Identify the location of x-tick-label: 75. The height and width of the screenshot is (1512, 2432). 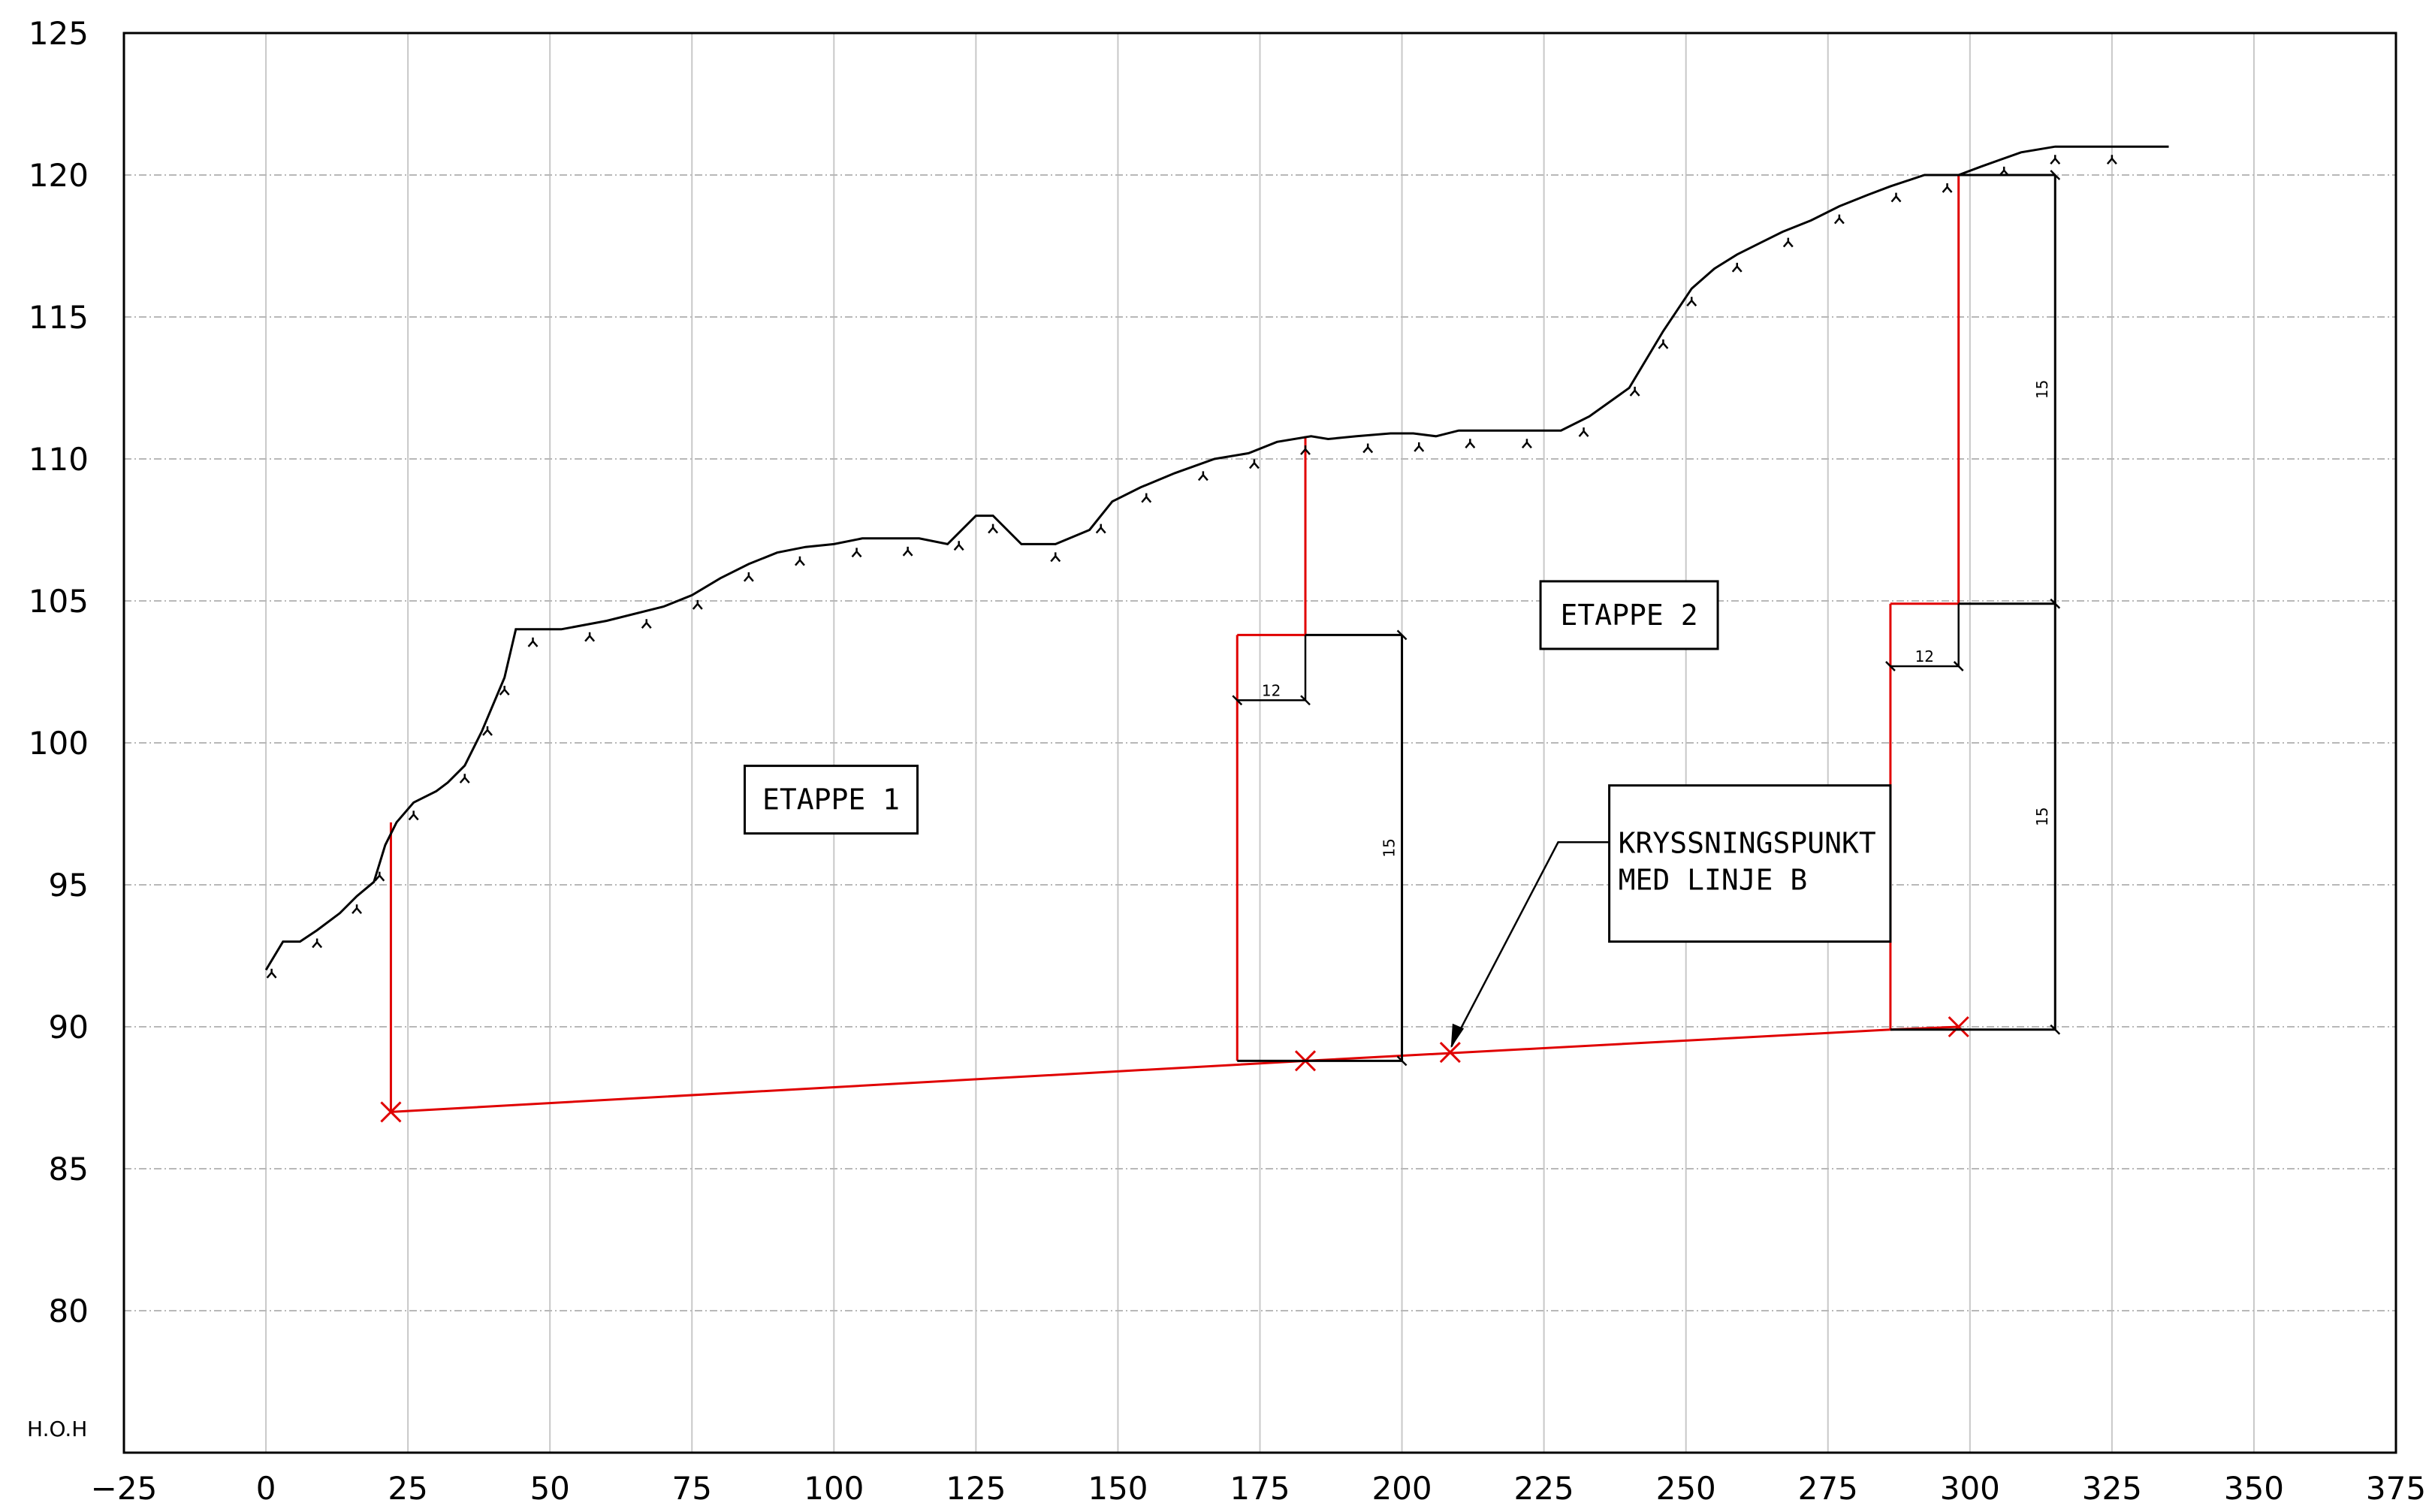
(692, 1488).